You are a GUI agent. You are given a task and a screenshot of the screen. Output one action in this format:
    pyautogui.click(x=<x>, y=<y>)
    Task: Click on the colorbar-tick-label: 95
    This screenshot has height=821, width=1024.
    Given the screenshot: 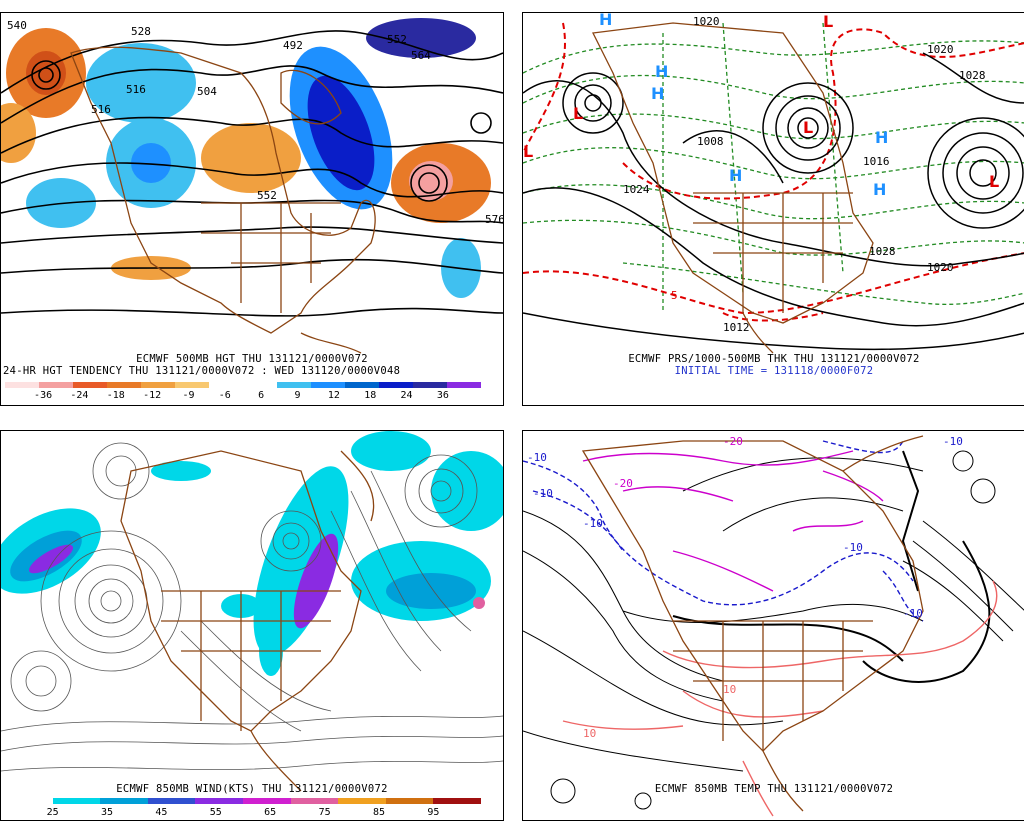 What is the action you would take?
    pyautogui.click(x=433, y=812)
    